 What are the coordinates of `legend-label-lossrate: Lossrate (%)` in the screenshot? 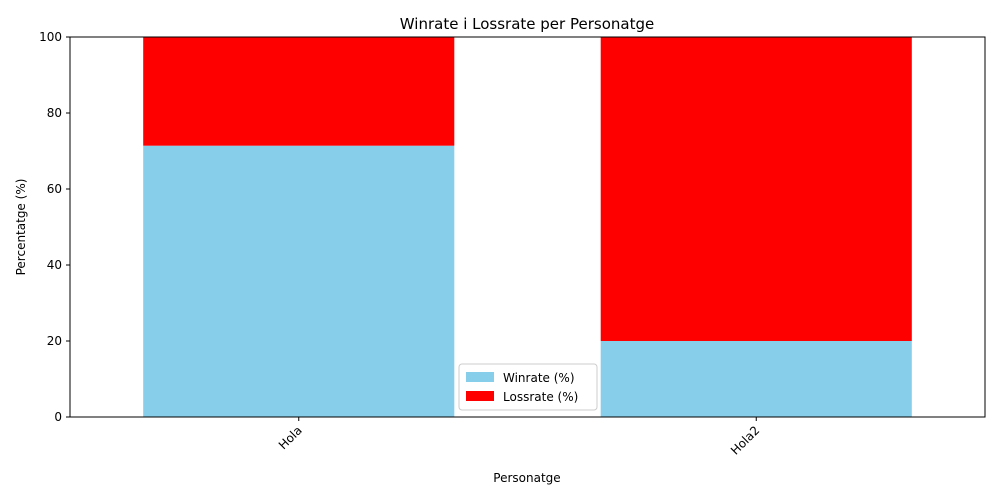 It's located at (540, 397).